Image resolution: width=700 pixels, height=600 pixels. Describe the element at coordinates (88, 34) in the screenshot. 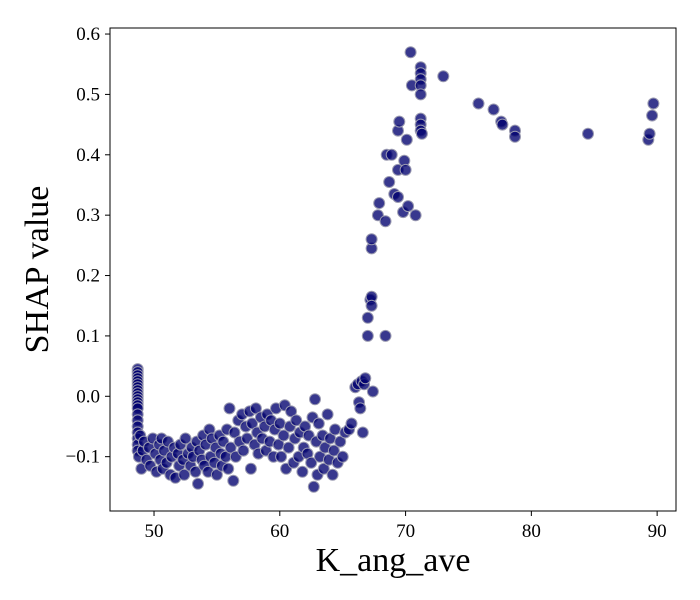

I see `y-tick-label: 0.6` at that location.